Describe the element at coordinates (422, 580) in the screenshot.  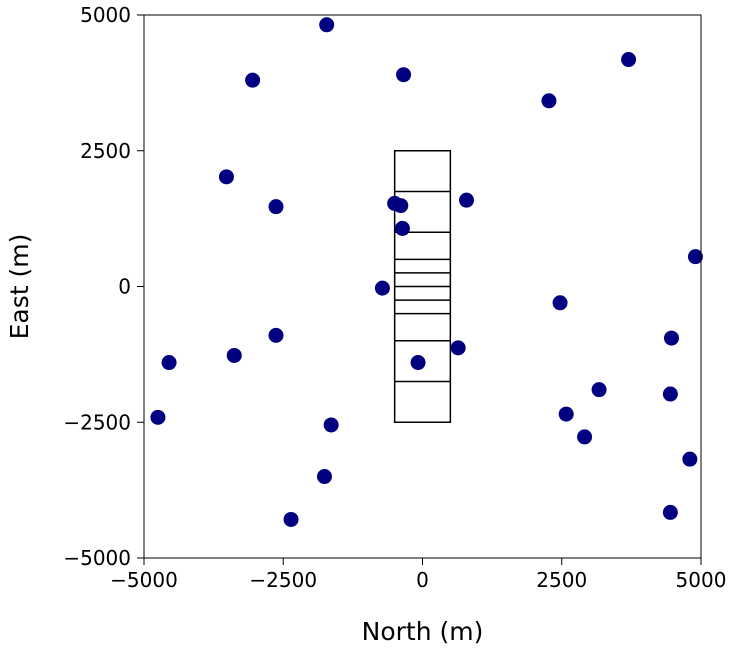
I see `x-tick-label: 0` at that location.